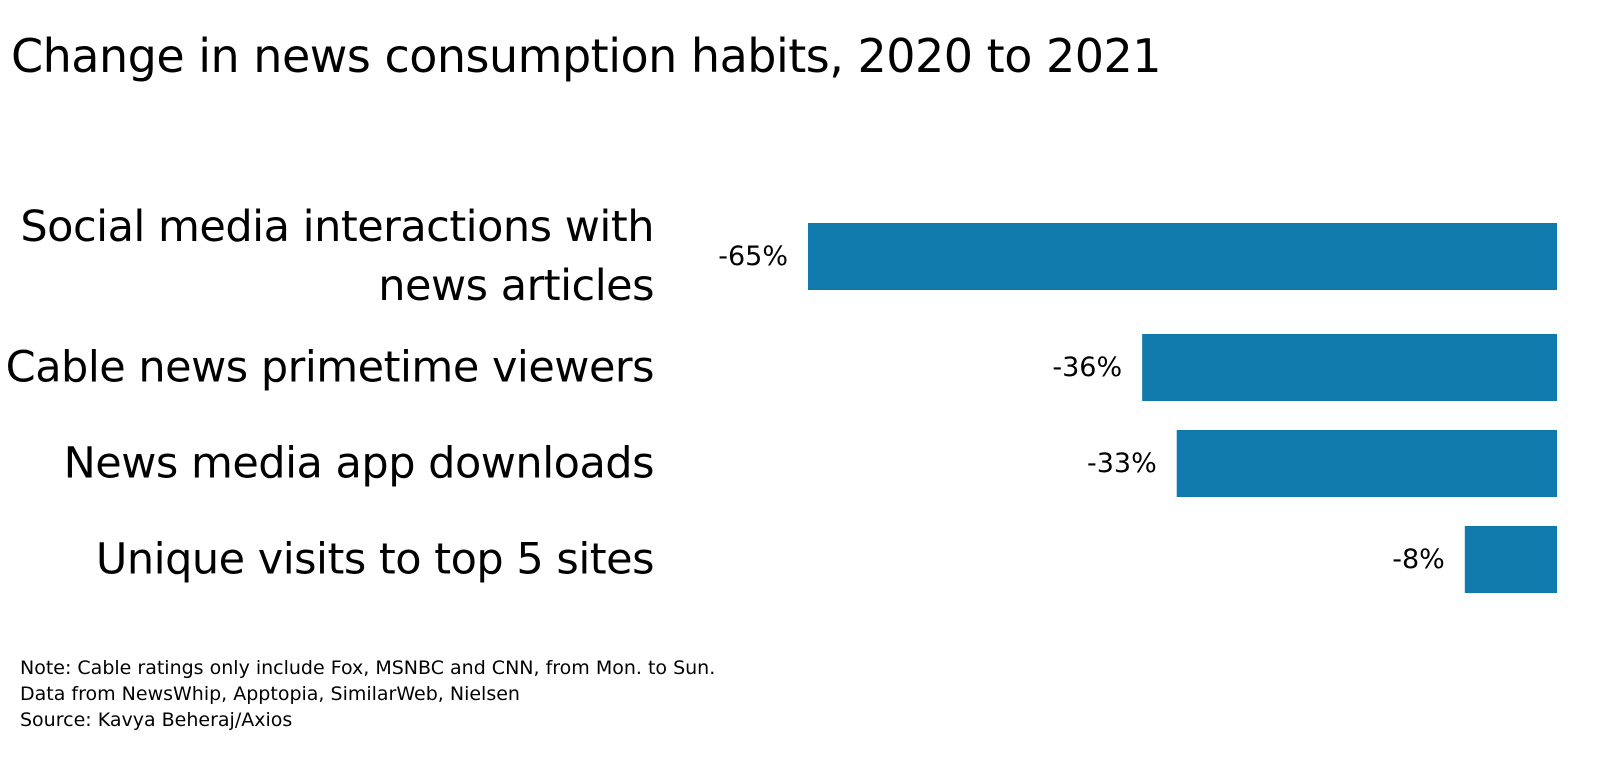  I want to click on bar-value-label: -8%, so click(1418, 559).